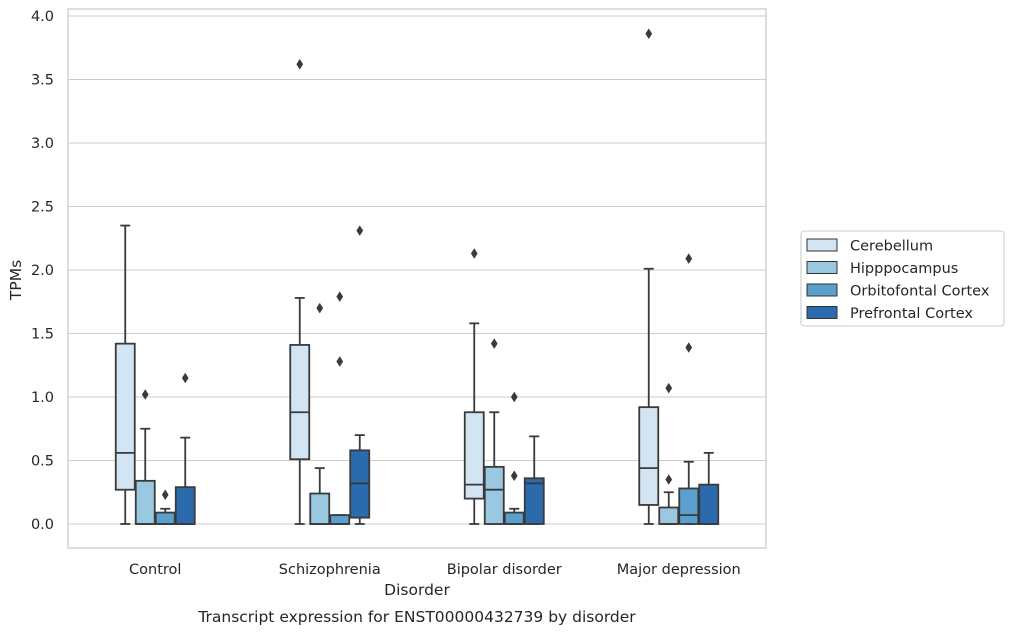  I want to click on legend-label: Hipppocampus, so click(904, 269).